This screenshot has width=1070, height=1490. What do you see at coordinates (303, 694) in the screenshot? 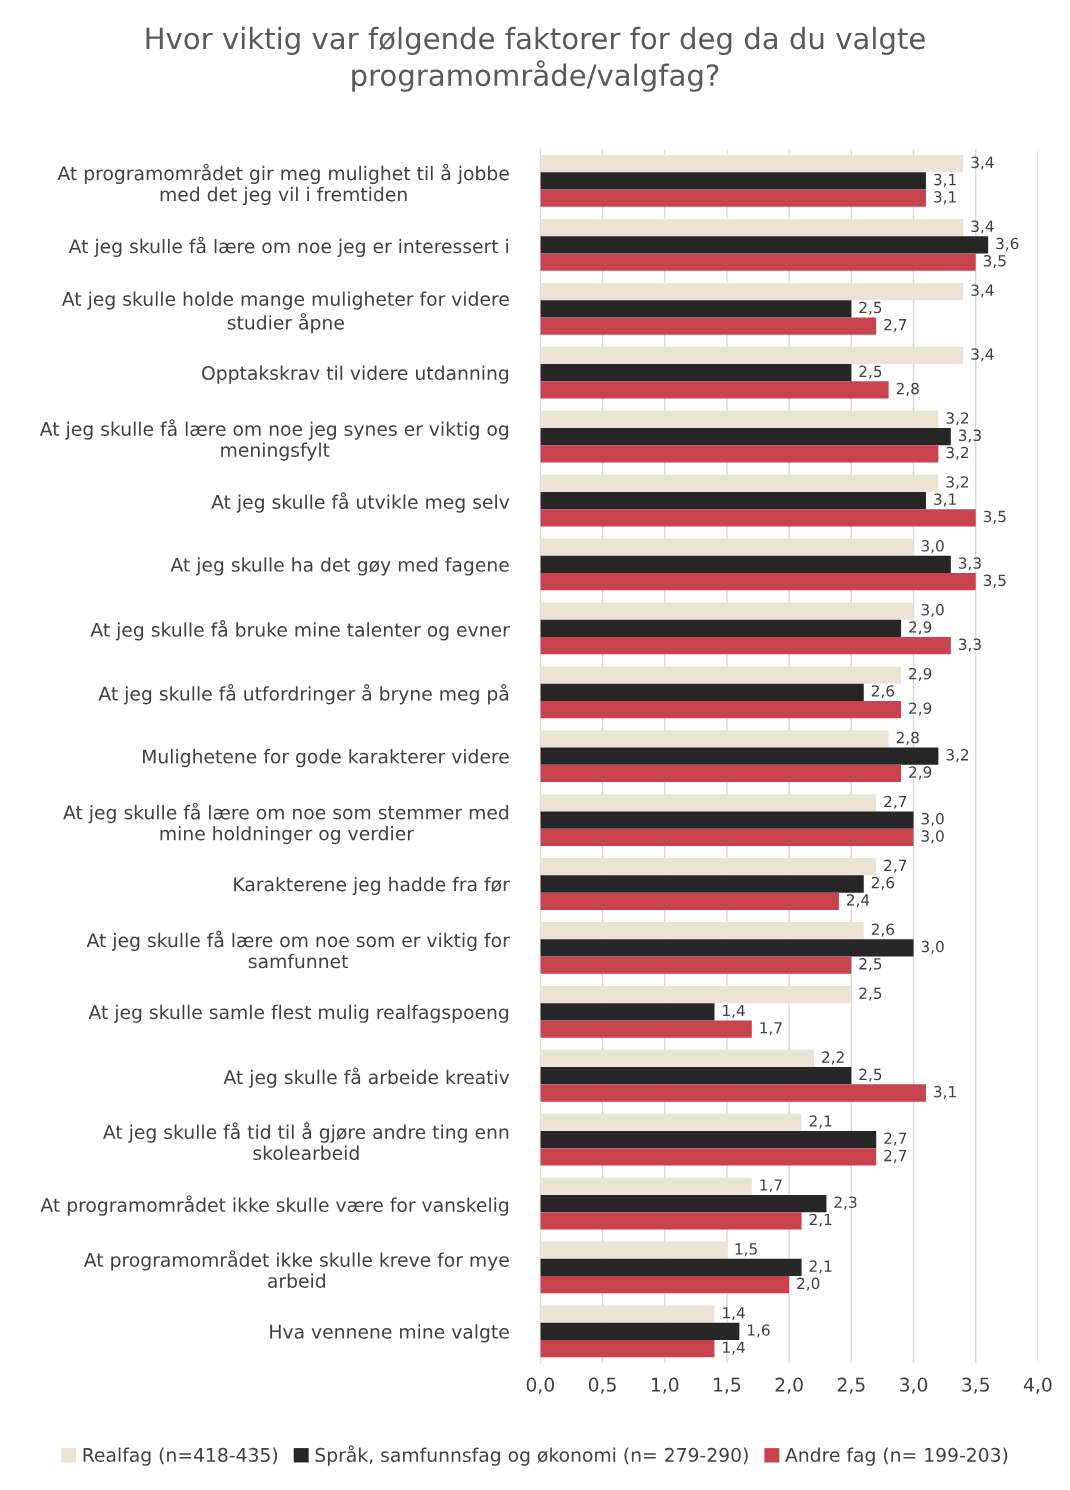
I see `y-tick-label: At jeg skulle få utfordringer å bryne meg på` at bounding box center [303, 694].